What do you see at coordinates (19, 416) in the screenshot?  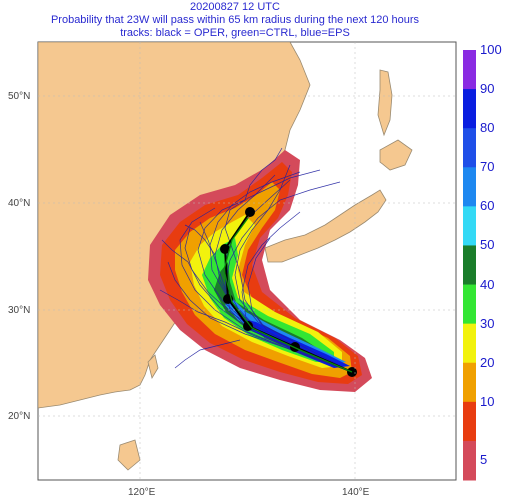 I see `lat-label-20: 20°N` at bounding box center [19, 416].